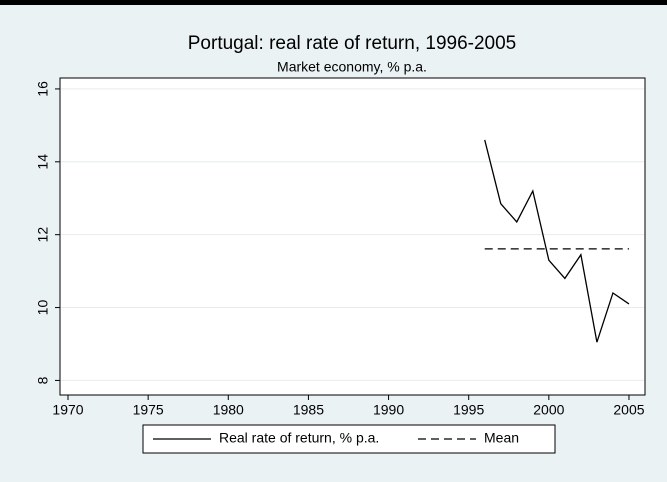  Describe the element at coordinates (43, 308) in the screenshot. I see `y-tick-label: 10` at that location.